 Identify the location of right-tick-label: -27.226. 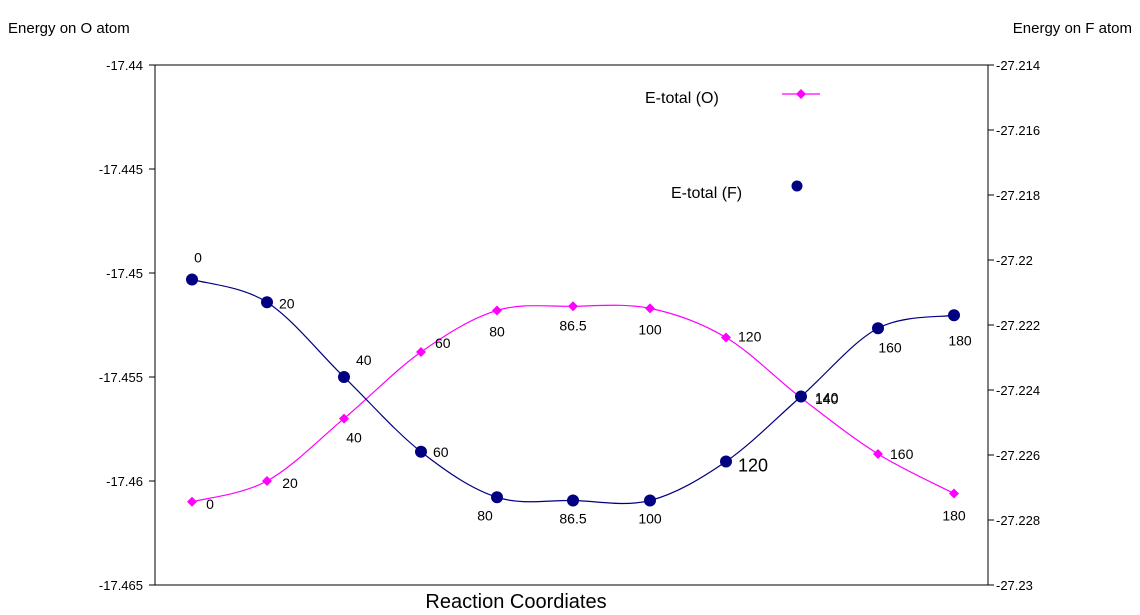
(1018, 455).